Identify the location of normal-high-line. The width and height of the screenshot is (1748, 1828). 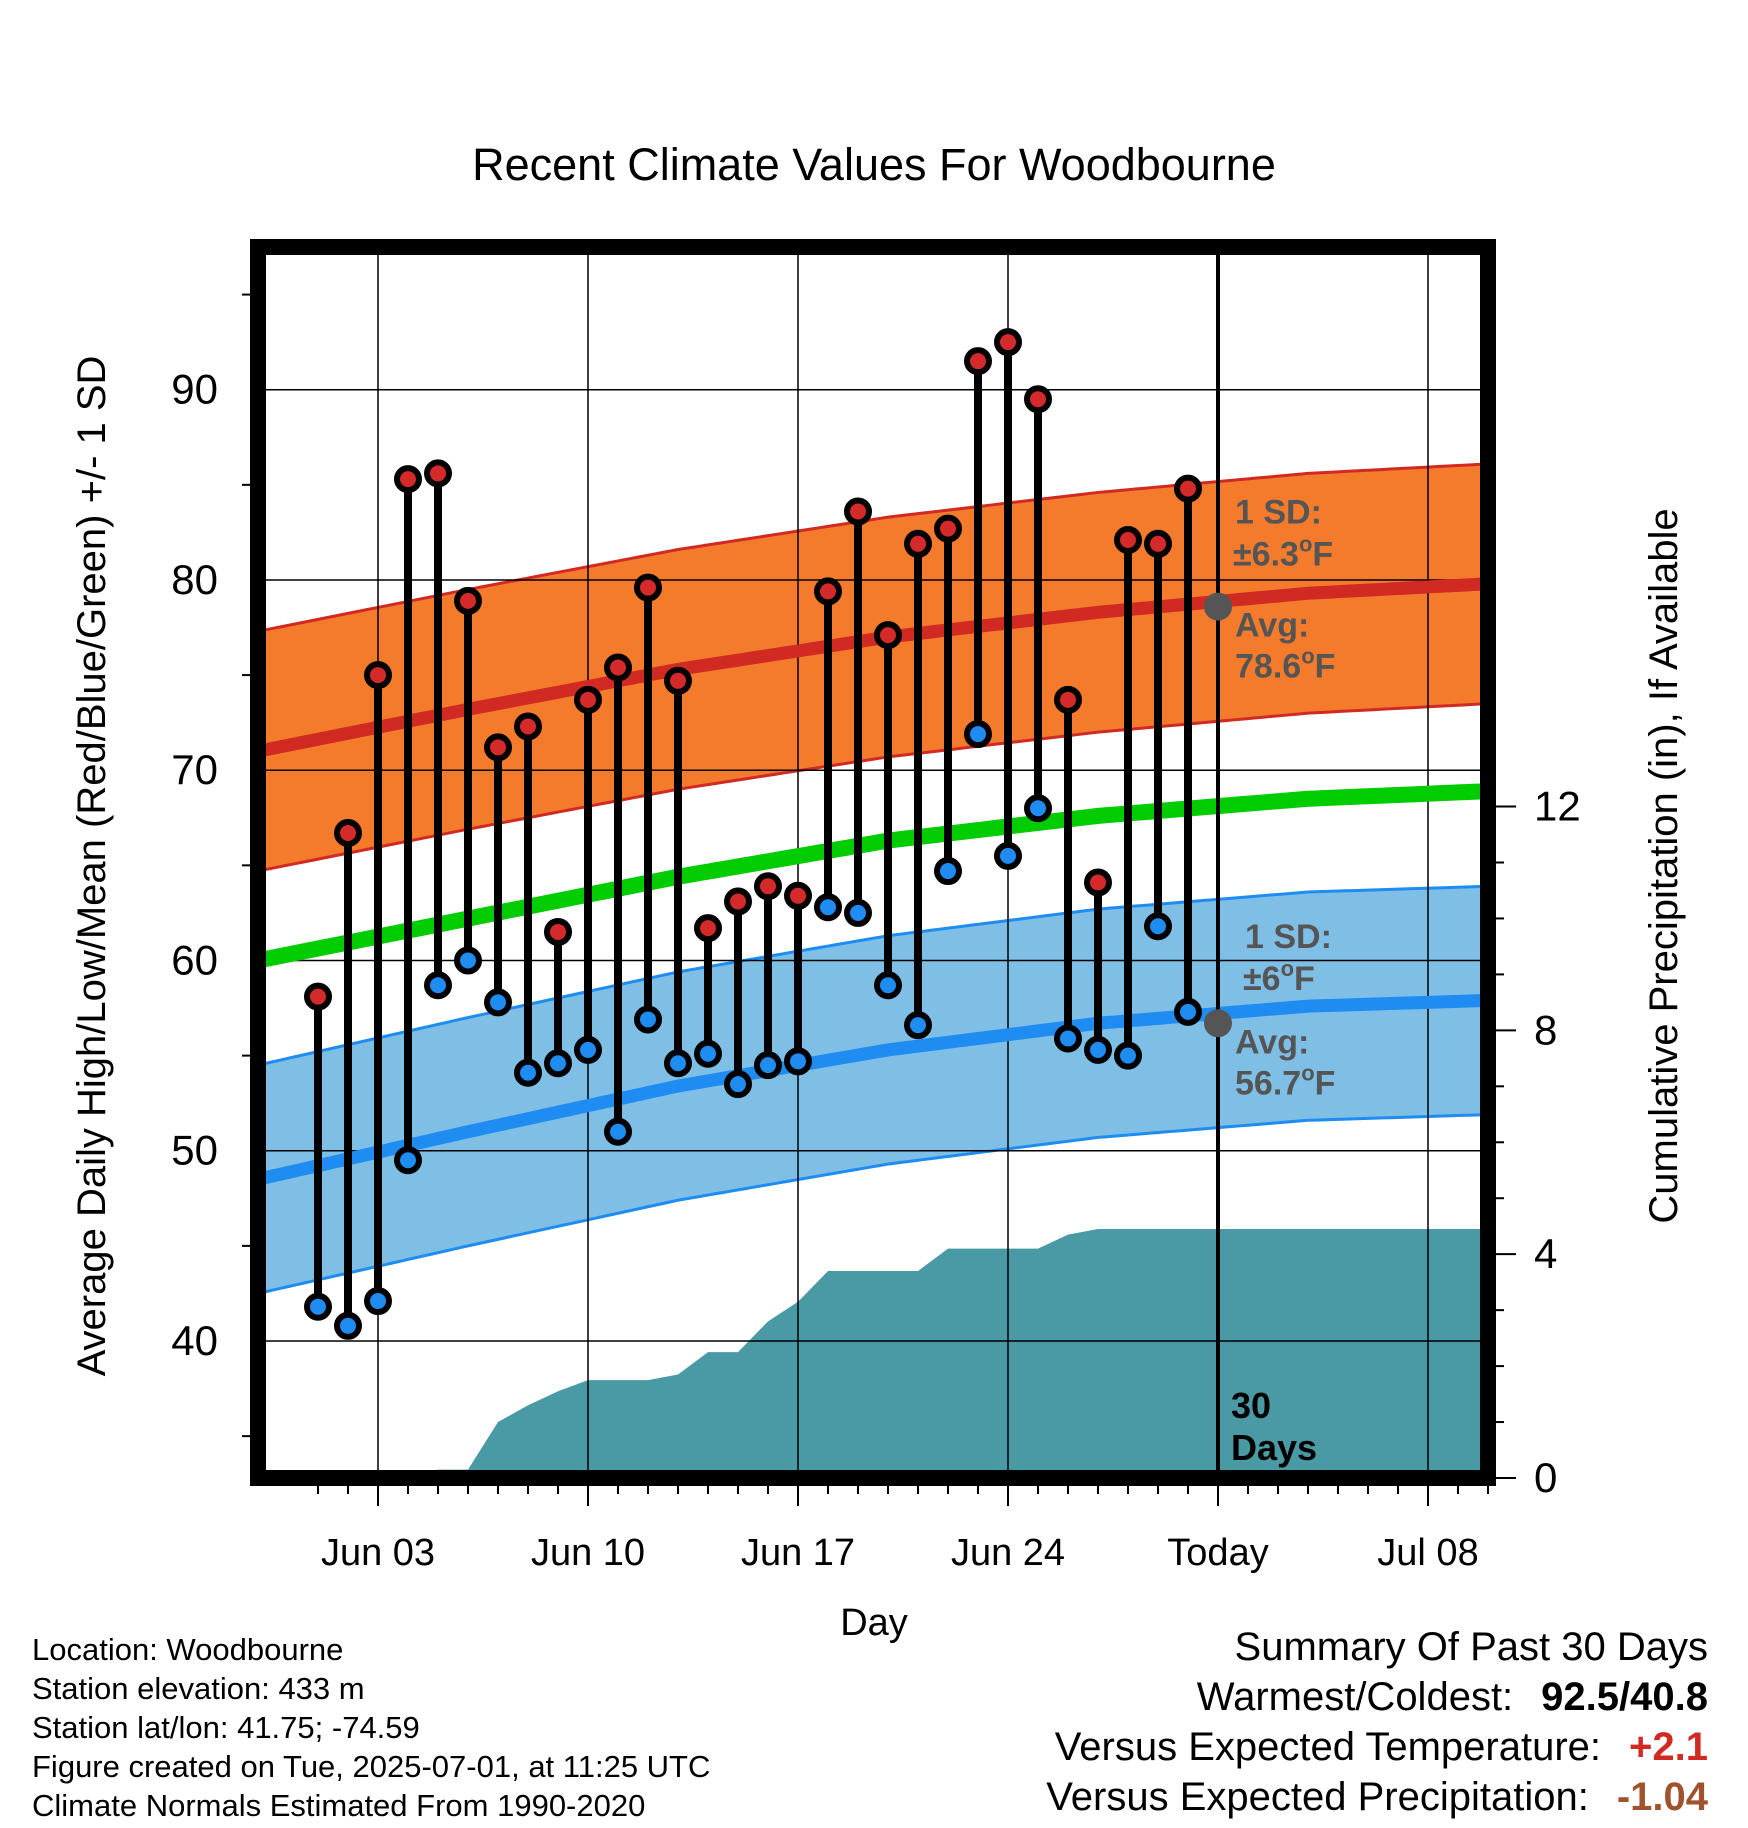
(873, 667).